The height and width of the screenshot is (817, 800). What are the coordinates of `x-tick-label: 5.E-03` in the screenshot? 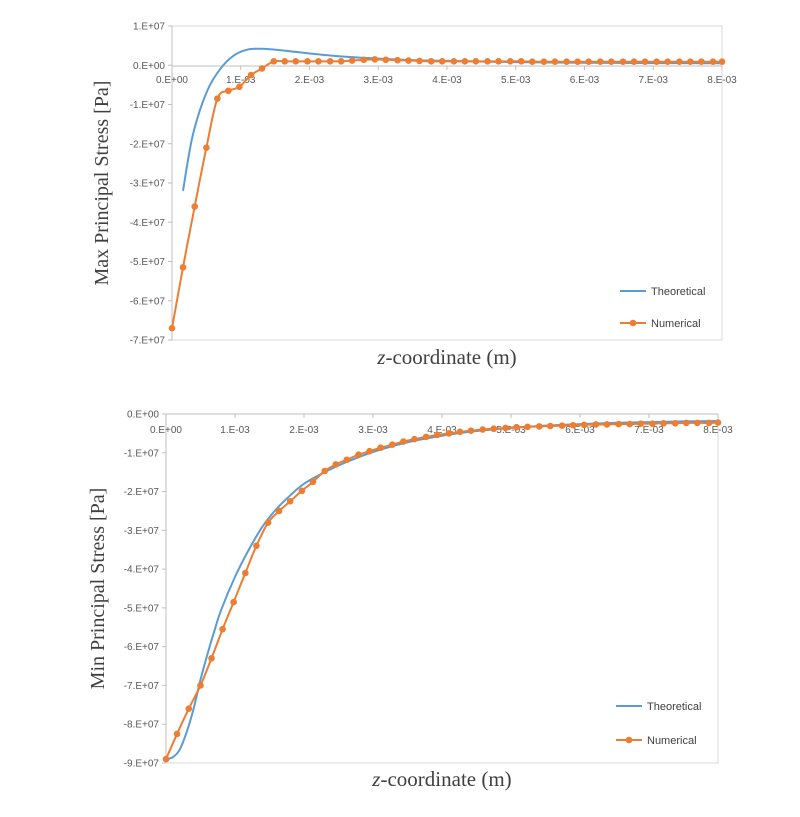 It's located at (516, 80).